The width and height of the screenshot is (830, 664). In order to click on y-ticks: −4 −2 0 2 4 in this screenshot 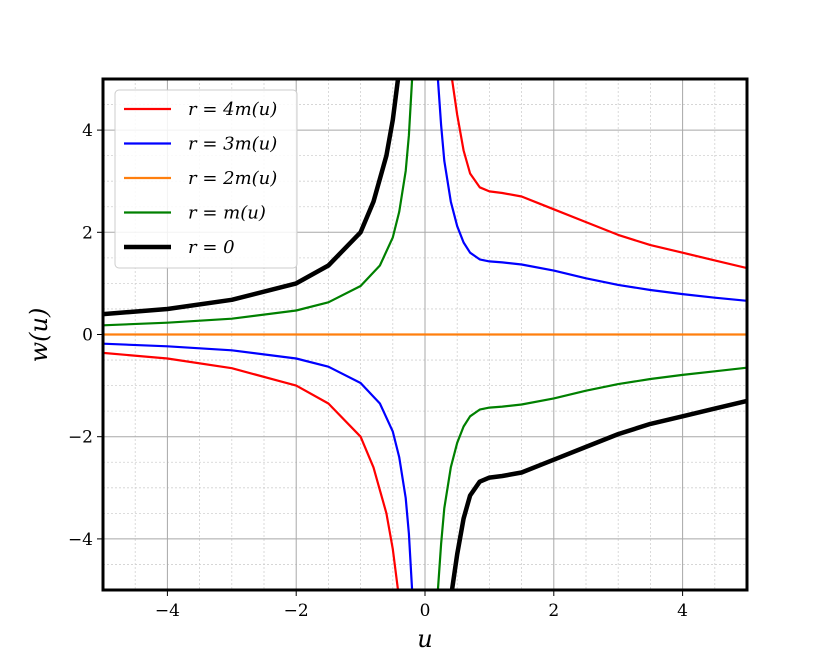, I will do `click(85, 335)`.